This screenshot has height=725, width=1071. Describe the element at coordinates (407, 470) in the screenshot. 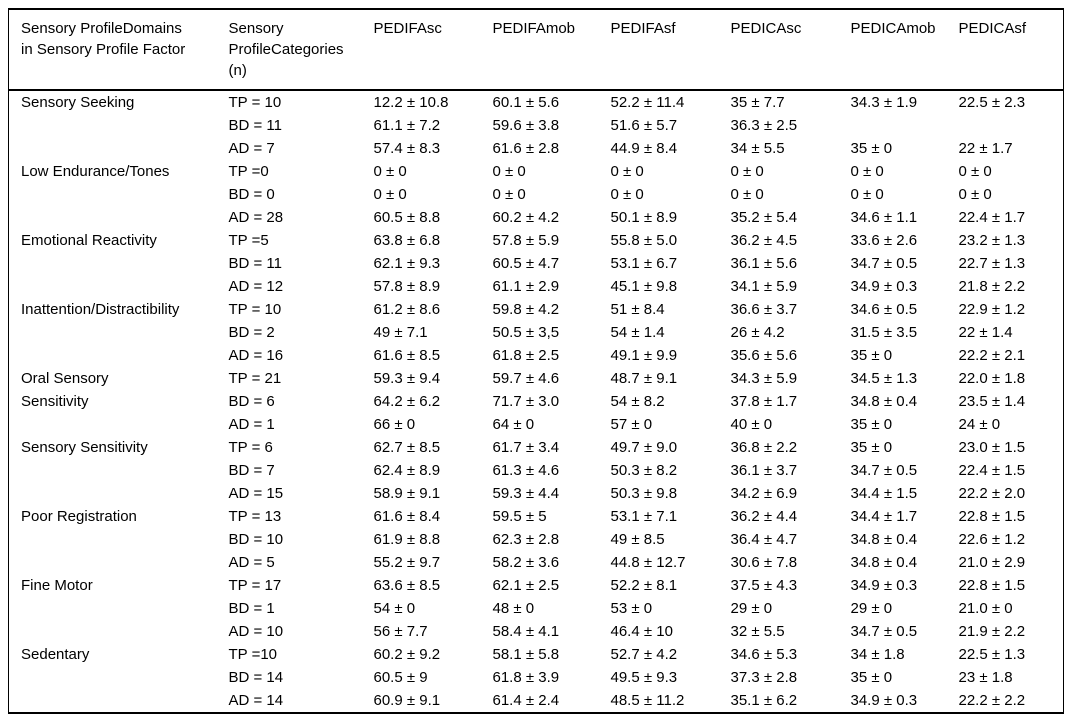

I see `value-cell: 62.4 ± 8.9` at that location.